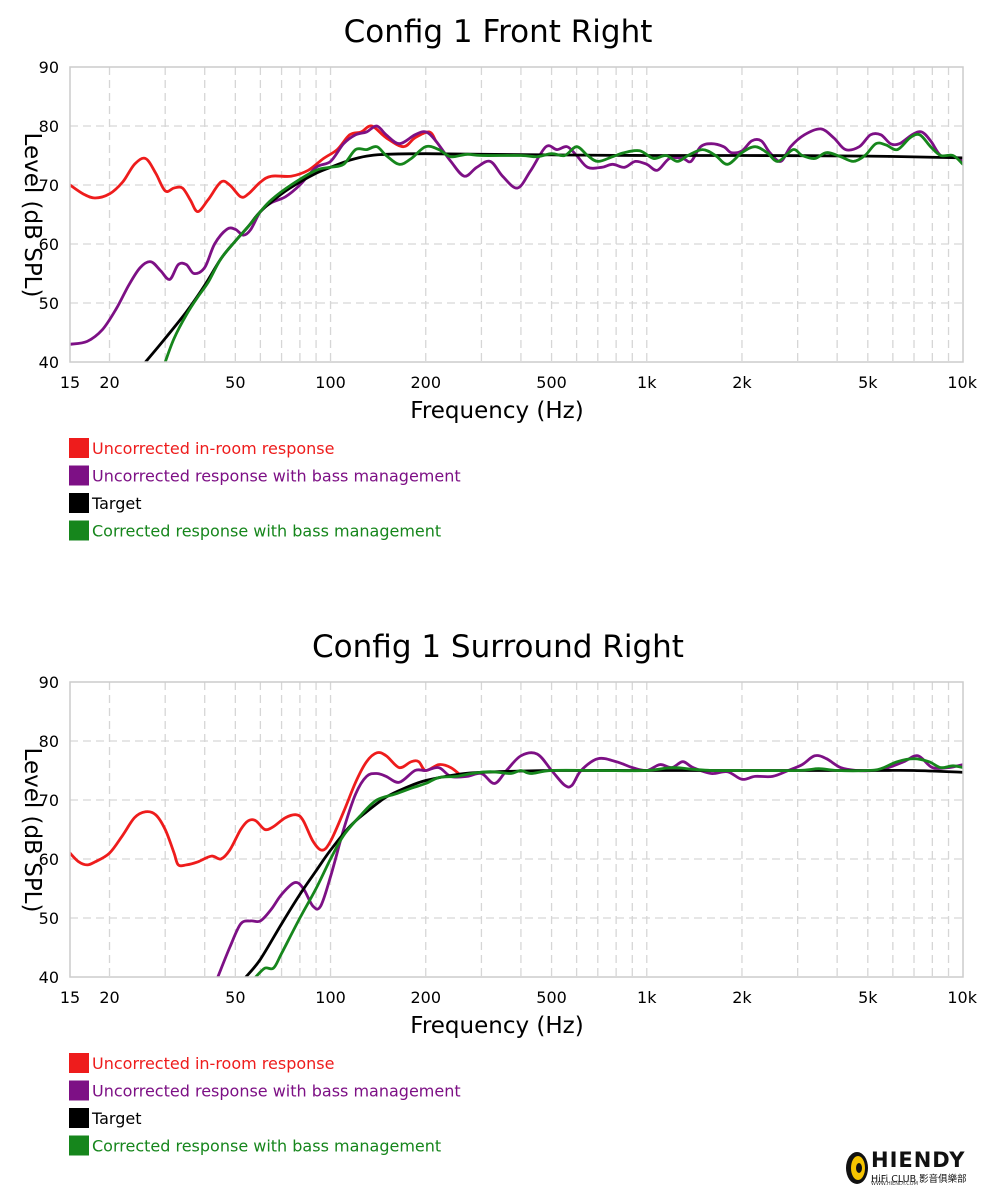  I want to click on hiendy-speaker-icon, so click(857, 1168).